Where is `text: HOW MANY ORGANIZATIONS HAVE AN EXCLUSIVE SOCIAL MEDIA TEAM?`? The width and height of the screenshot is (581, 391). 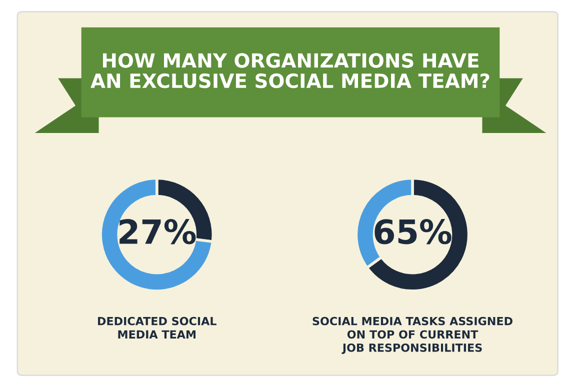 text: HOW MANY ORGANIZATIONS HAVE AN EXCLUSIVE SOCIAL MEDIA TEAM? is located at coordinates (290, 70).